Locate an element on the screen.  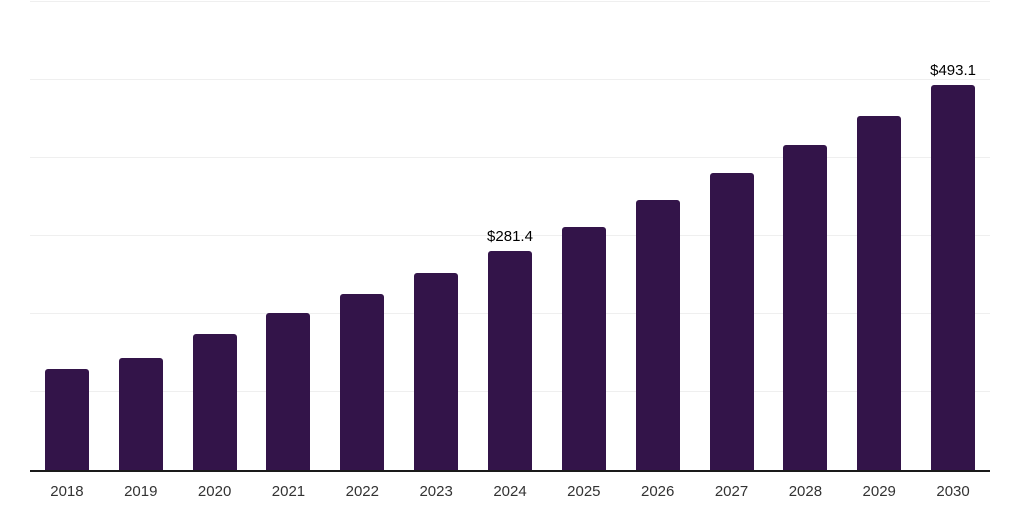
value-label-2024: $281.4 is located at coordinates (510, 236).